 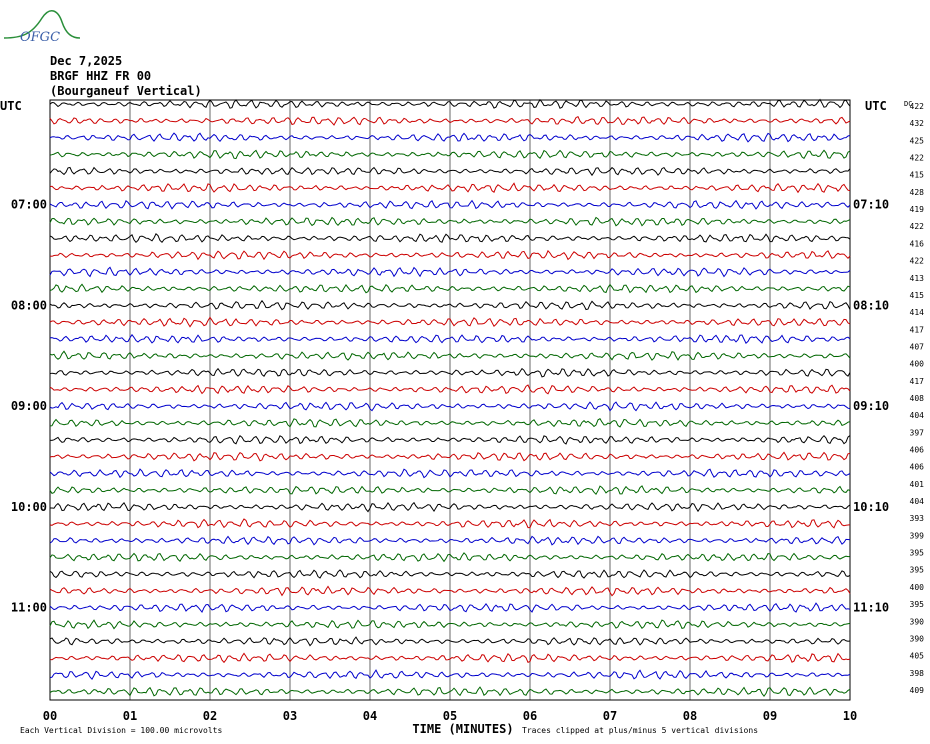 I want to click on dc-offset-value: 393, so click(x=917, y=518).